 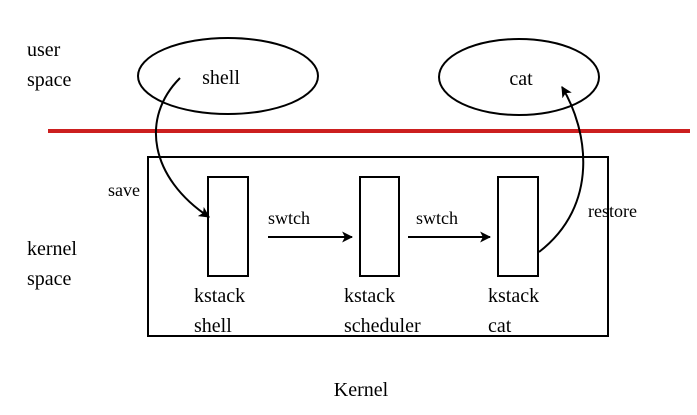 What do you see at coordinates (289, 218) in the screenshot?
I see `switch-arrow-1-label: swtch` at bounding box center [289, 218].